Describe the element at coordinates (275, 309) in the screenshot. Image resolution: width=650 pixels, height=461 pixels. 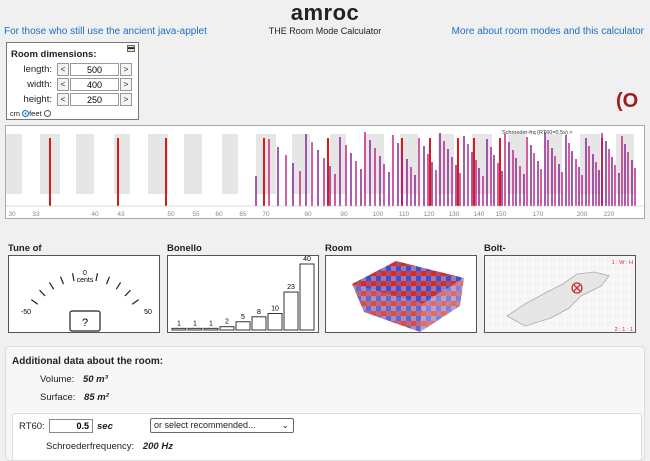
I see `bonello-bar-label: 10` at that location.